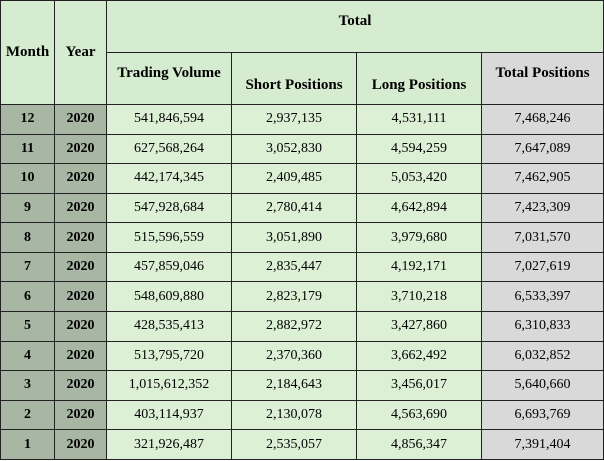 The width and height of the screenshot is (604, 461). I want to click on long-positions-cell: 3,979,680, so click(419, 237).